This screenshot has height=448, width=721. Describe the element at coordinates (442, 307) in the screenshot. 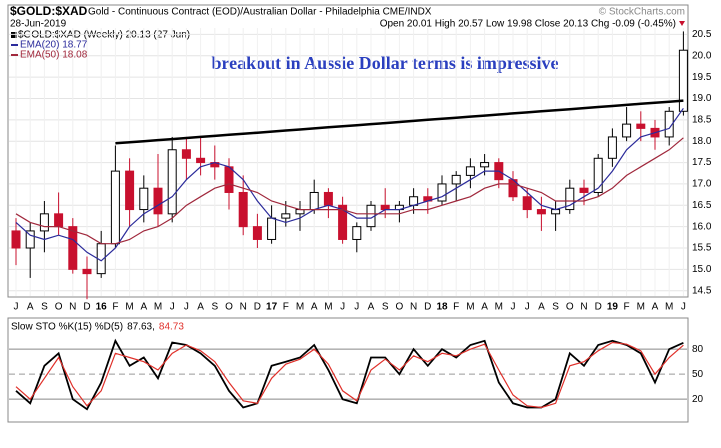

I see `x-tick-label: 18` at that location.